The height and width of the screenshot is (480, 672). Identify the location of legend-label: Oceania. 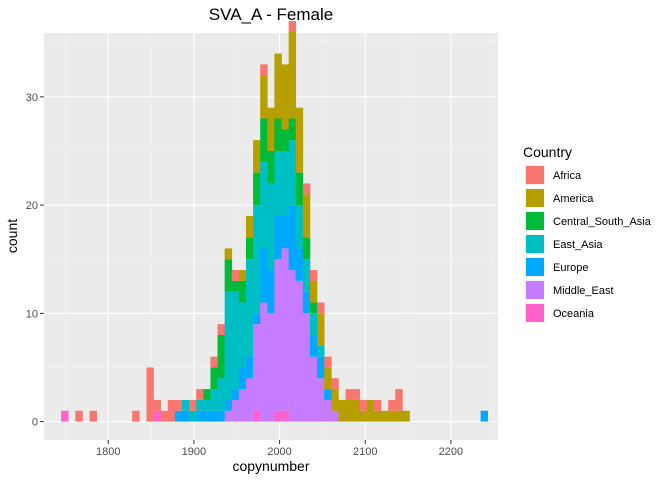
(574, 314).